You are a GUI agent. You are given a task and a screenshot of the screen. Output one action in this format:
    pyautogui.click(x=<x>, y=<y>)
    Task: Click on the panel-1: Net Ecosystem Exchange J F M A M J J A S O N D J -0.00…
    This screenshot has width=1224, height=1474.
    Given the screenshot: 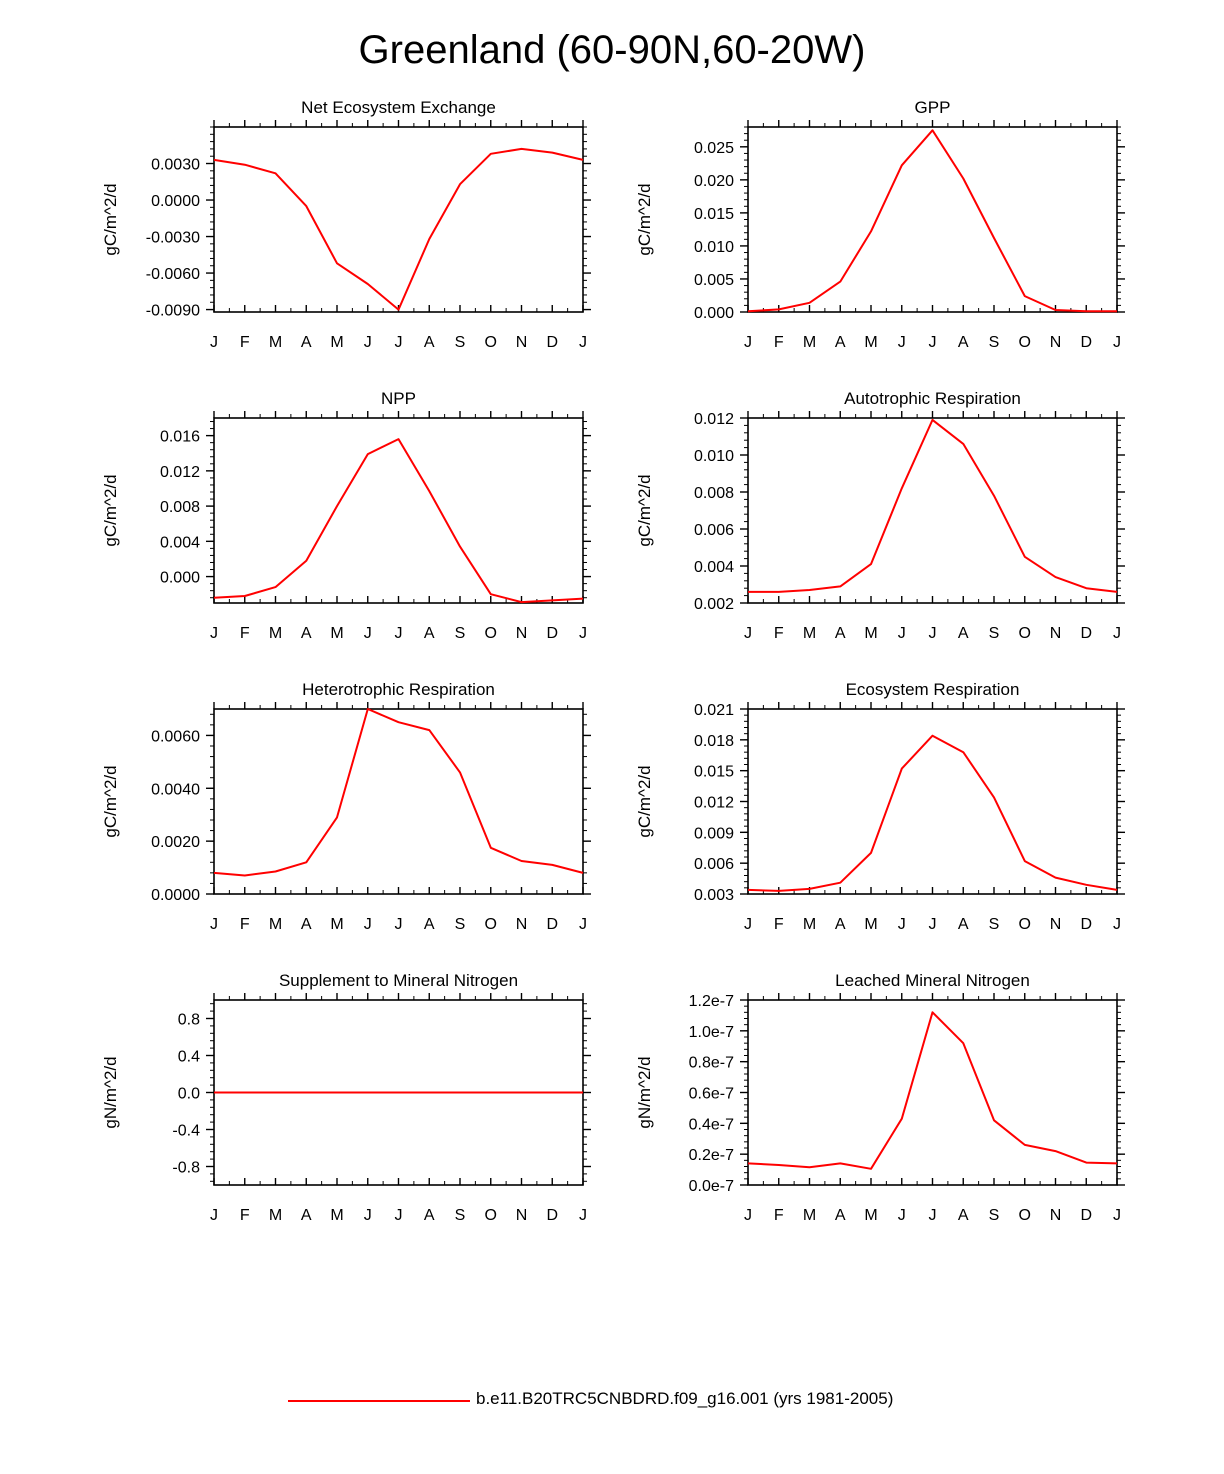 What is the action you would take?
    pyautogui.click(x=346, y=224)
    